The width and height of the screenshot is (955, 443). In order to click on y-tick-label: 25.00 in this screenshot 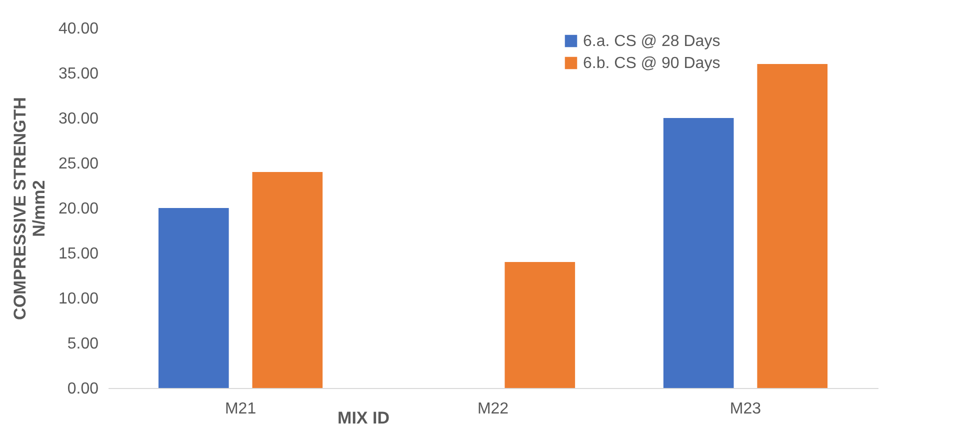, I will do `click(78, 164)`.